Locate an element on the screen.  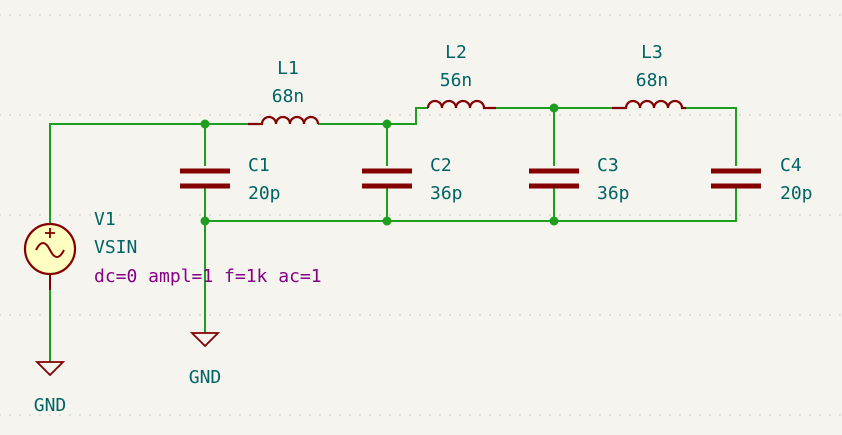
inductor-l2: L2 56n is located at coordinates (461, 76).